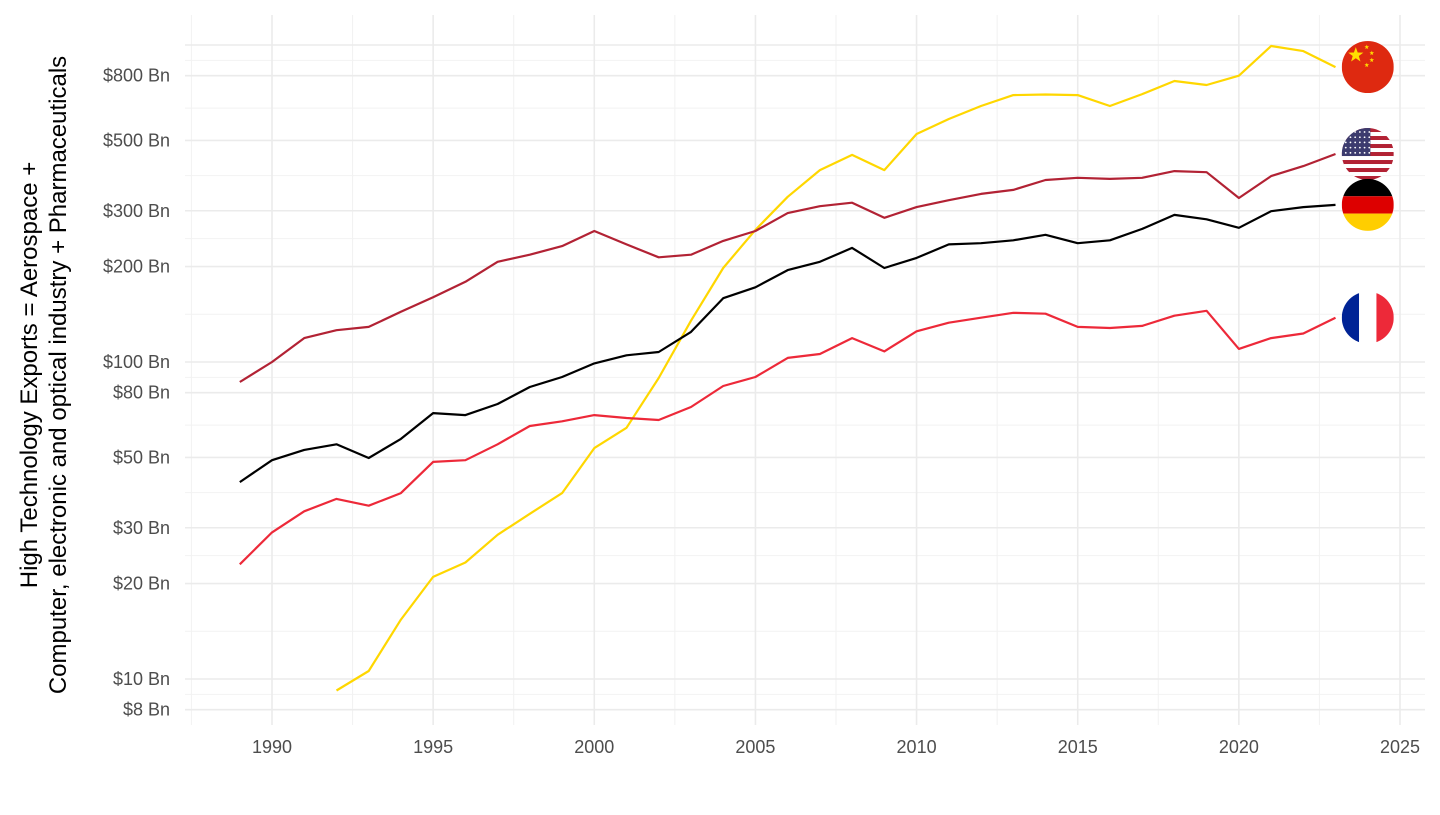 The width and height of the screenshot is (1440, 815). Describe the element at coordinates (1367, 67) in the screenshot. I see `china-flag` at that location.